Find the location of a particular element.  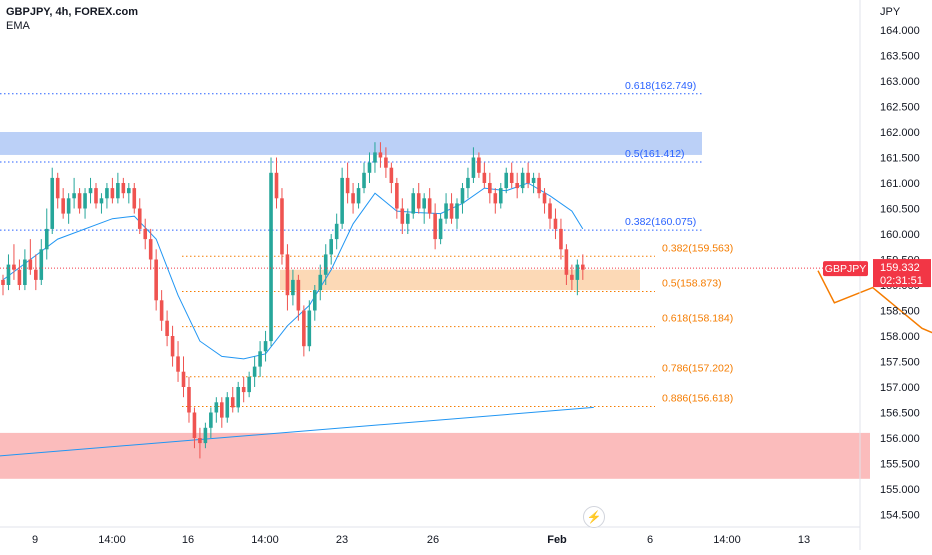

indicator-label: EMA is located at coordinates (18, 26).